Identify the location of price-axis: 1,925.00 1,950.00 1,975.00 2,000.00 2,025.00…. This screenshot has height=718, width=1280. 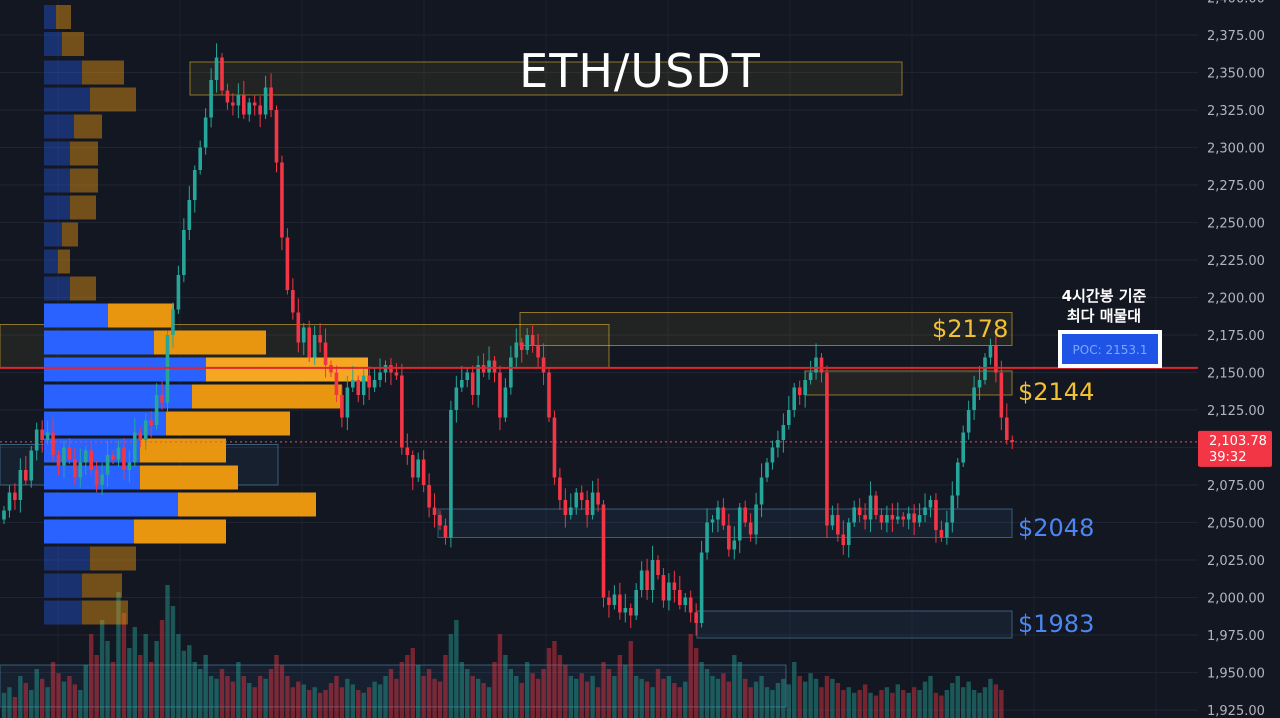
(1236, 359).